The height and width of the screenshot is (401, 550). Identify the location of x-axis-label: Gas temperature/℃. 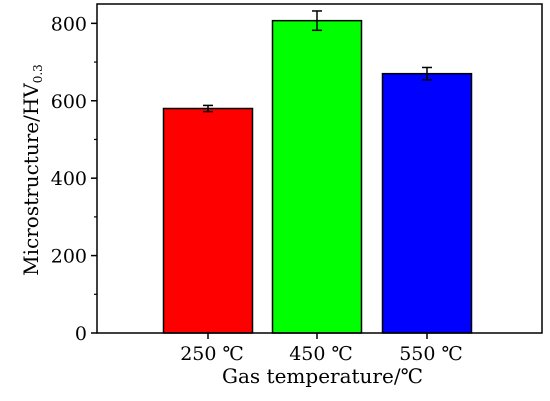
(322, 376).